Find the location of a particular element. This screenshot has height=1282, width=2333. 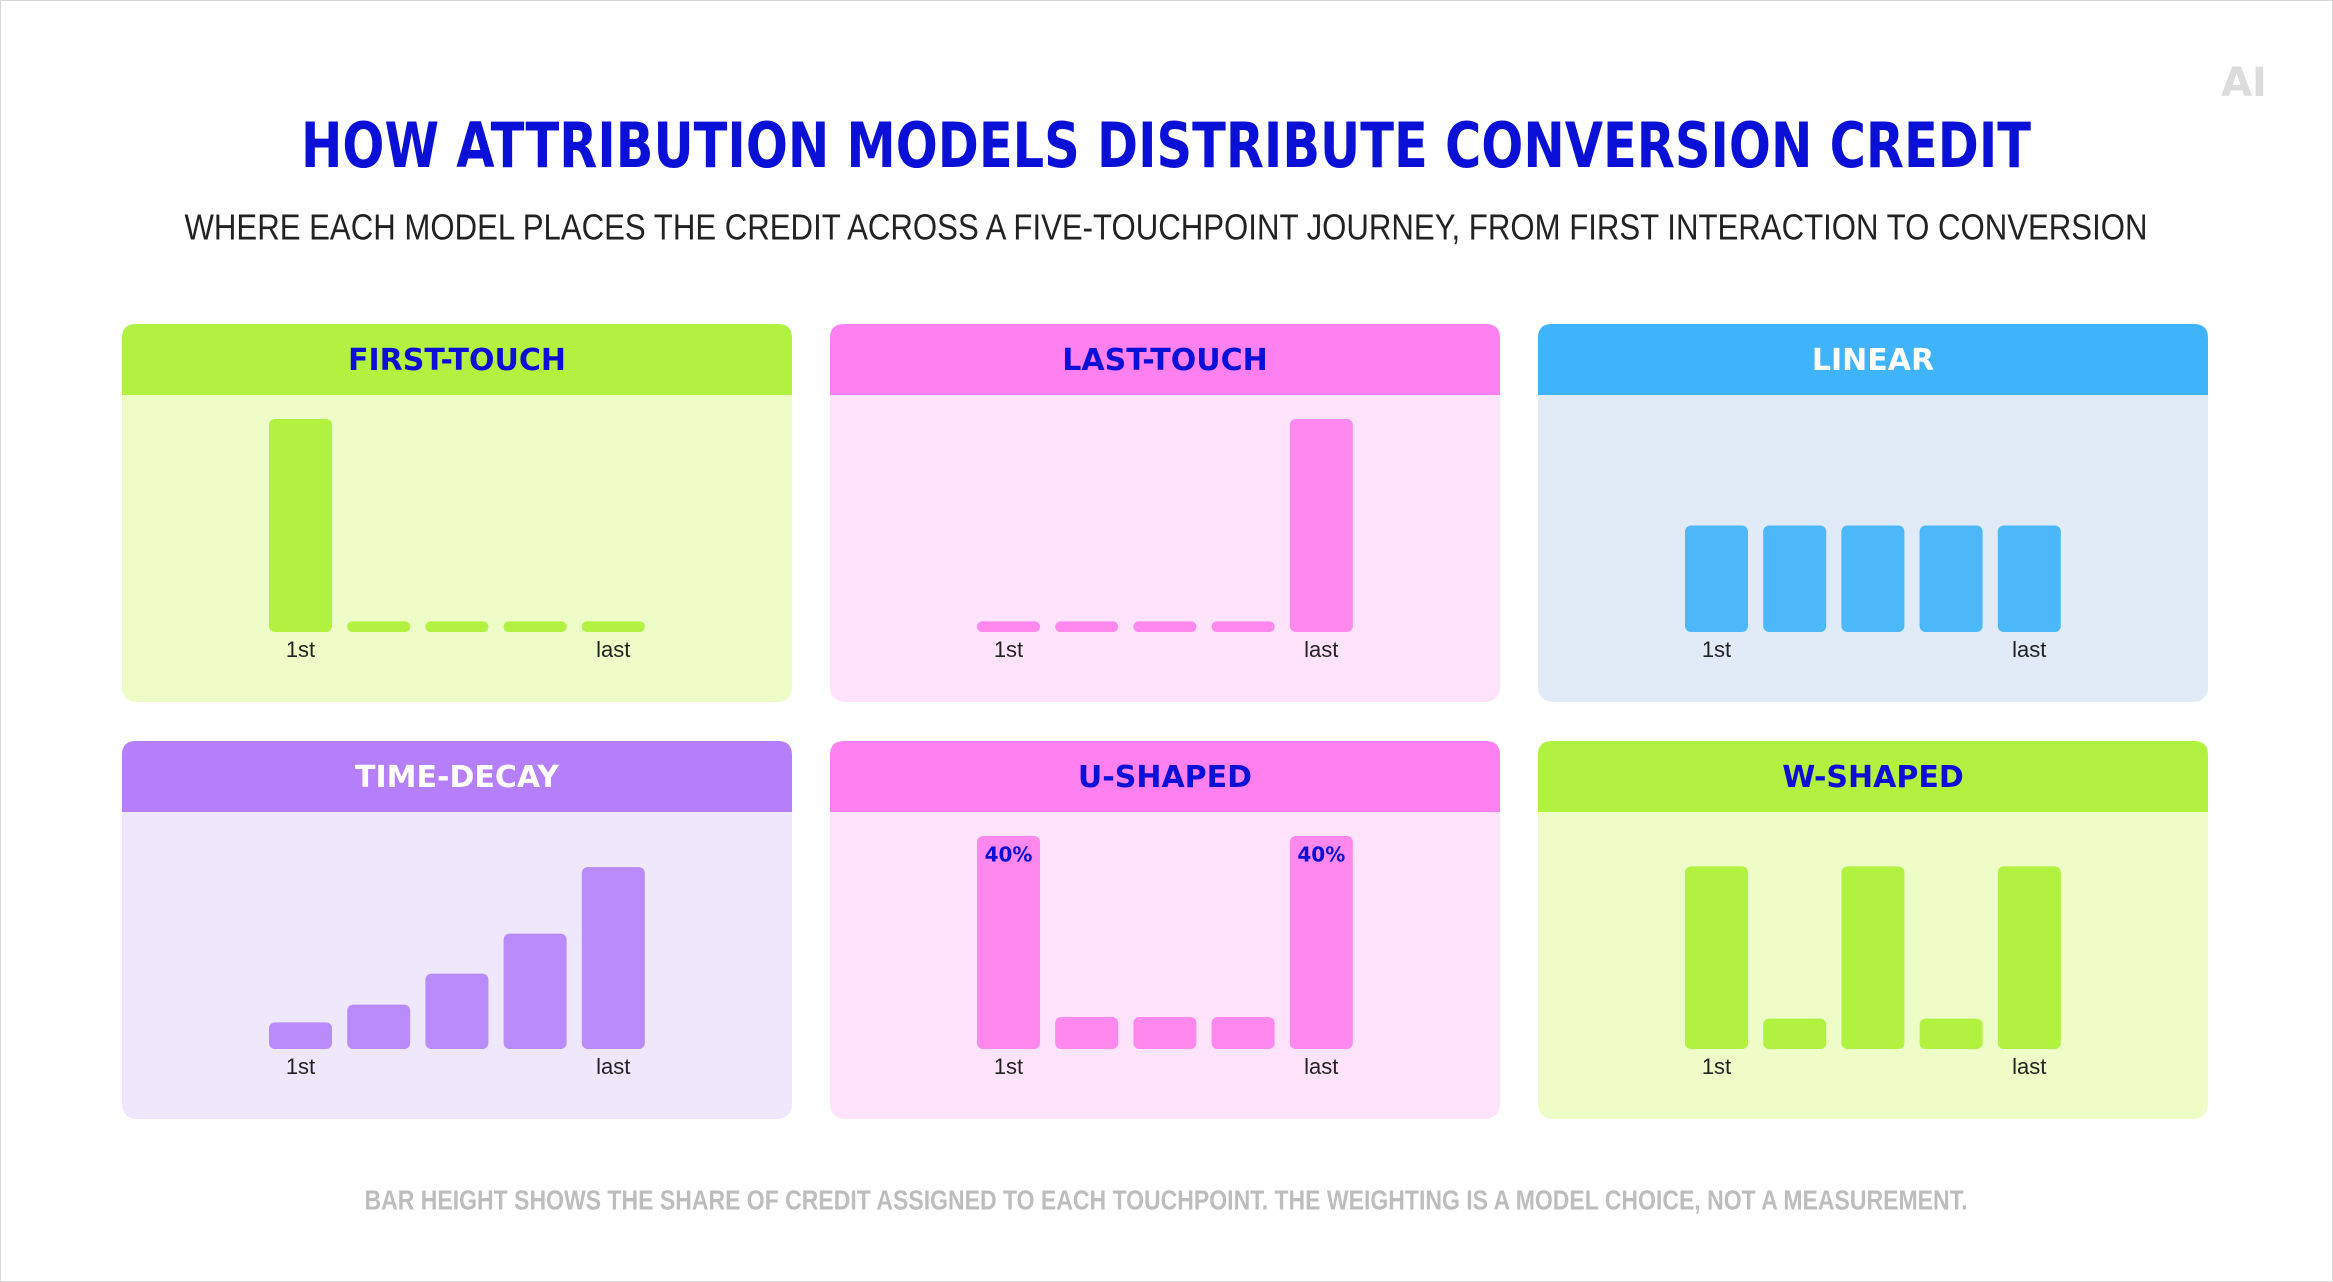

panel-title: FIRST-TOUCH is located at coordinates (457, 360).